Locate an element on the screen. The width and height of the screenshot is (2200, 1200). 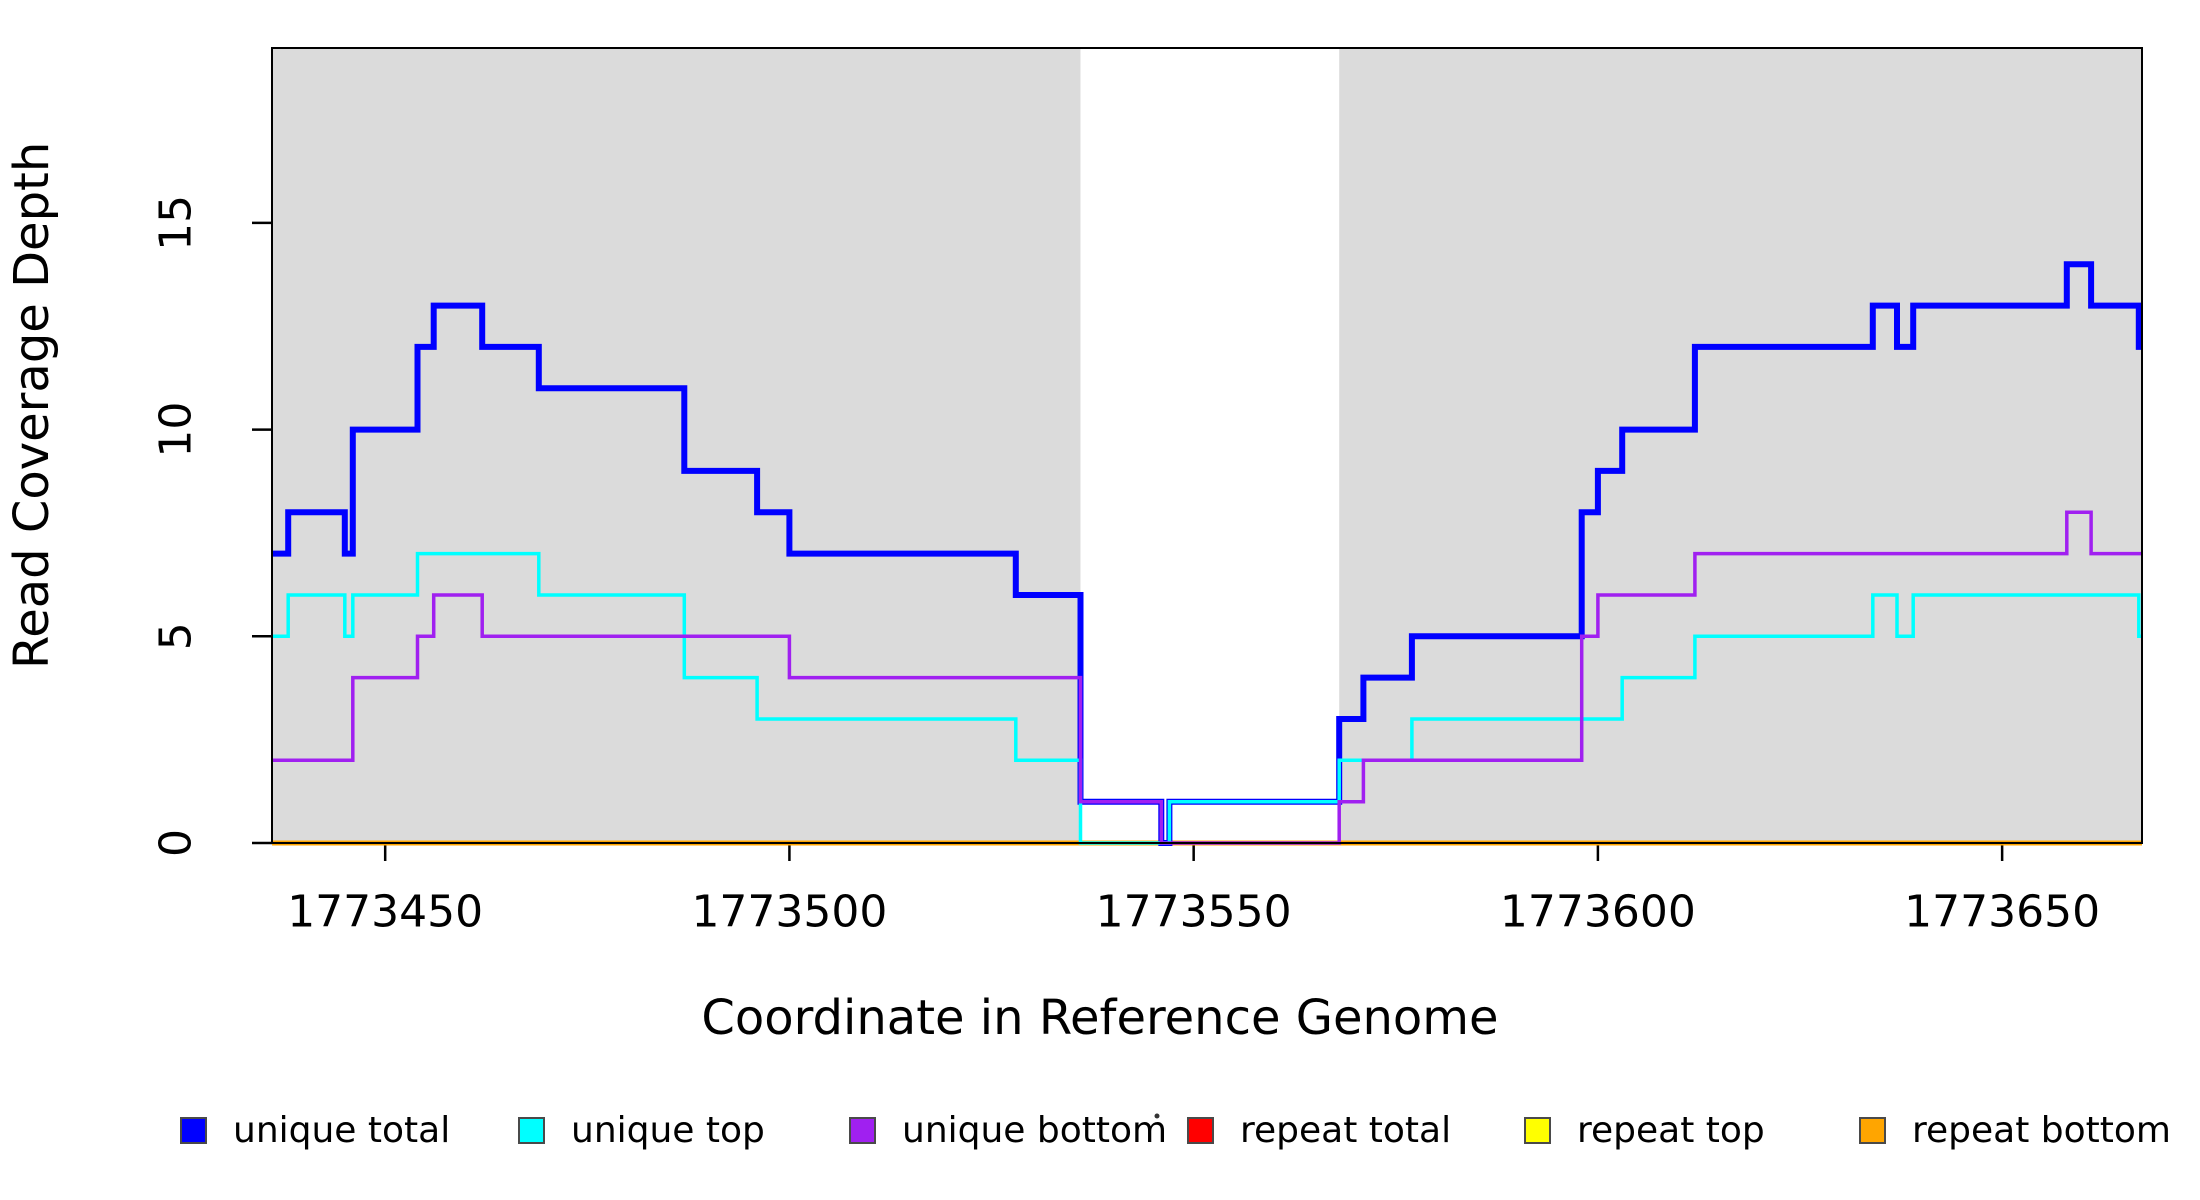
x-tick-label: 1773650 is located at coordinates (2002, 912).